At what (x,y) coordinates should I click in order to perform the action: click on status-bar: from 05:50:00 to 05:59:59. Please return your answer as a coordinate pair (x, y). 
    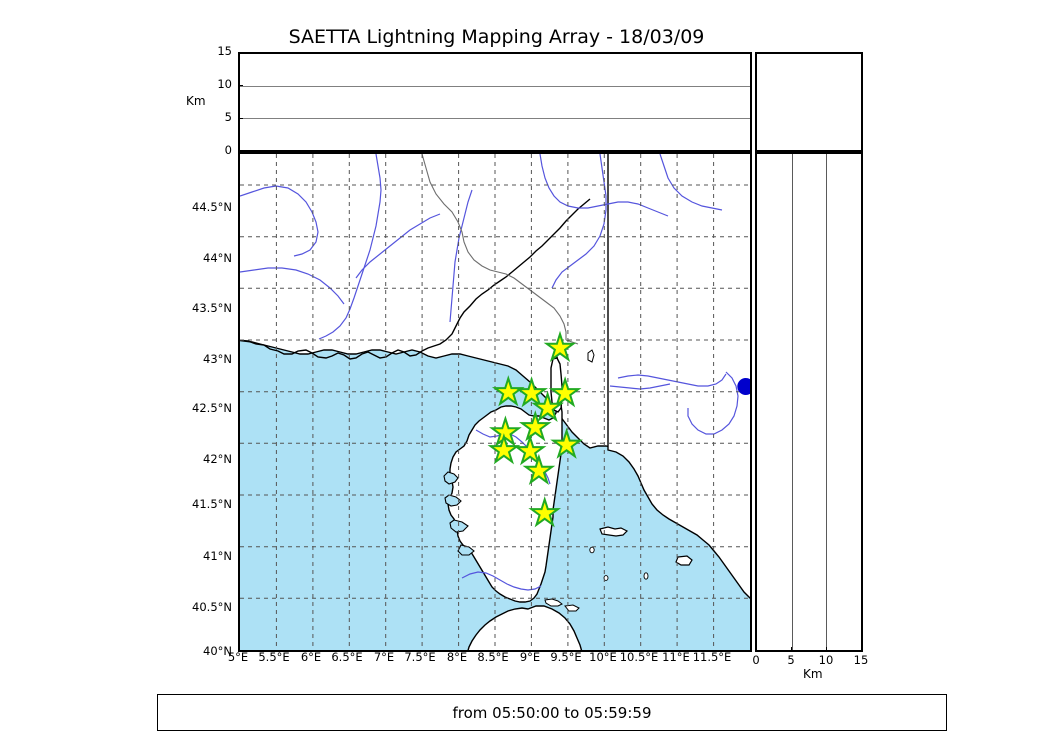
    Looking at the image, I should click on (552, 712).